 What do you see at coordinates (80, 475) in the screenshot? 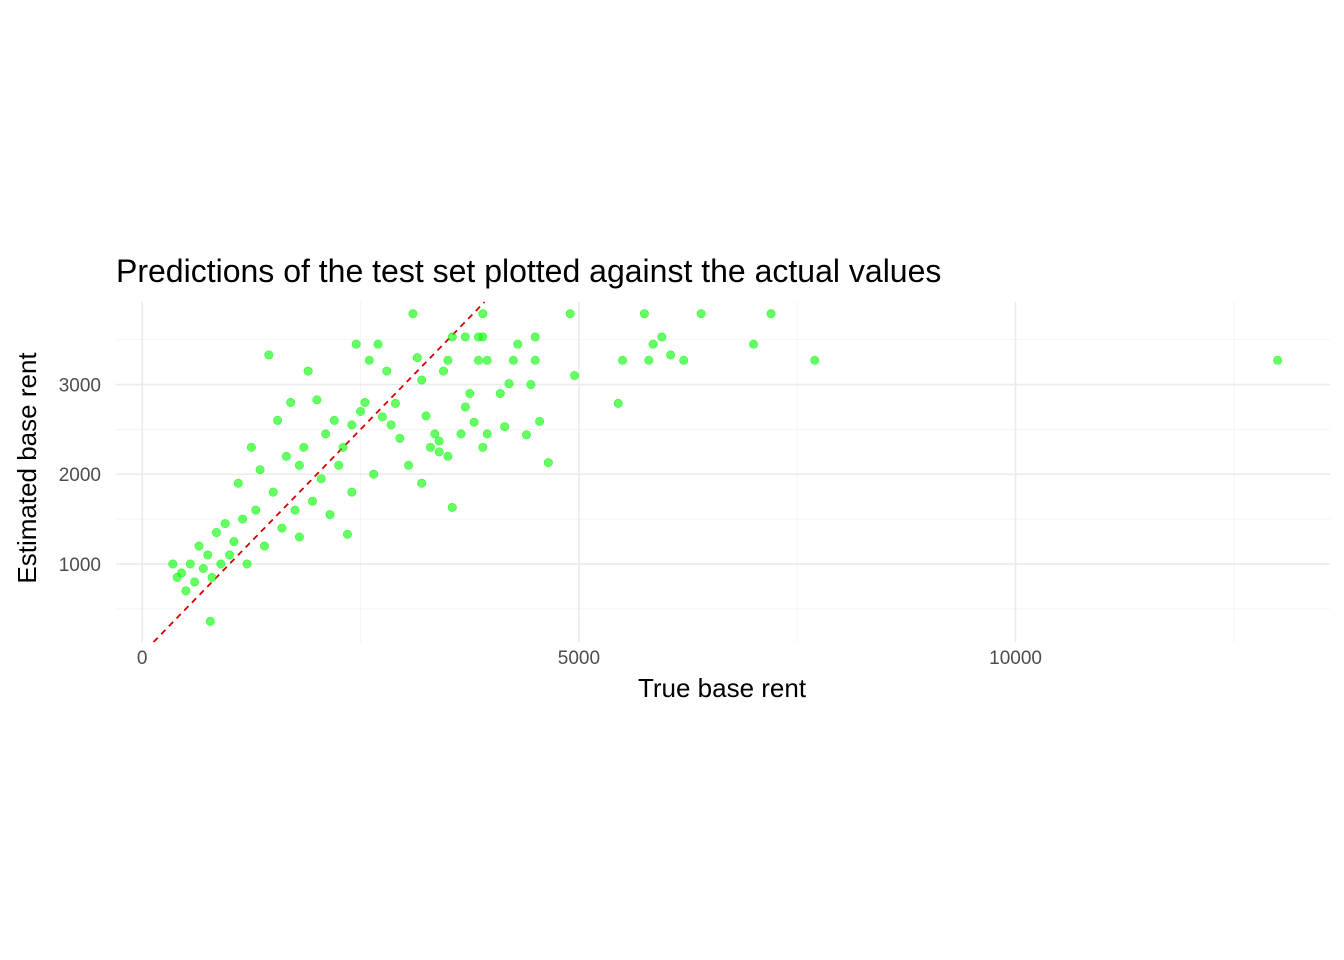
I see `y-tick-label: 2000` at bounding box center [80, 475].